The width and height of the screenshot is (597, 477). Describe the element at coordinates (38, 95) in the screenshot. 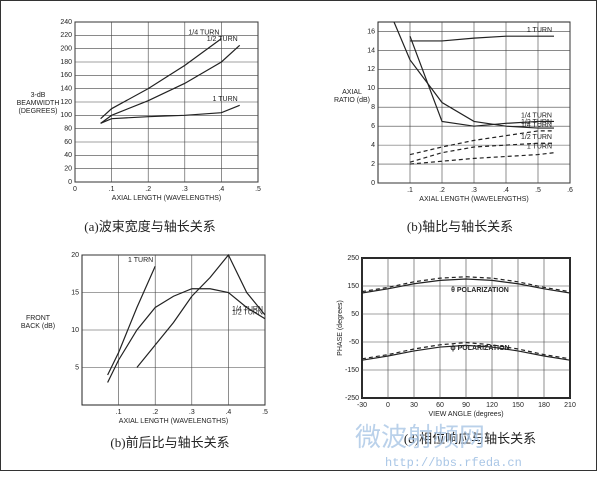

I see `y-axis-label: 3-dB` at that location.